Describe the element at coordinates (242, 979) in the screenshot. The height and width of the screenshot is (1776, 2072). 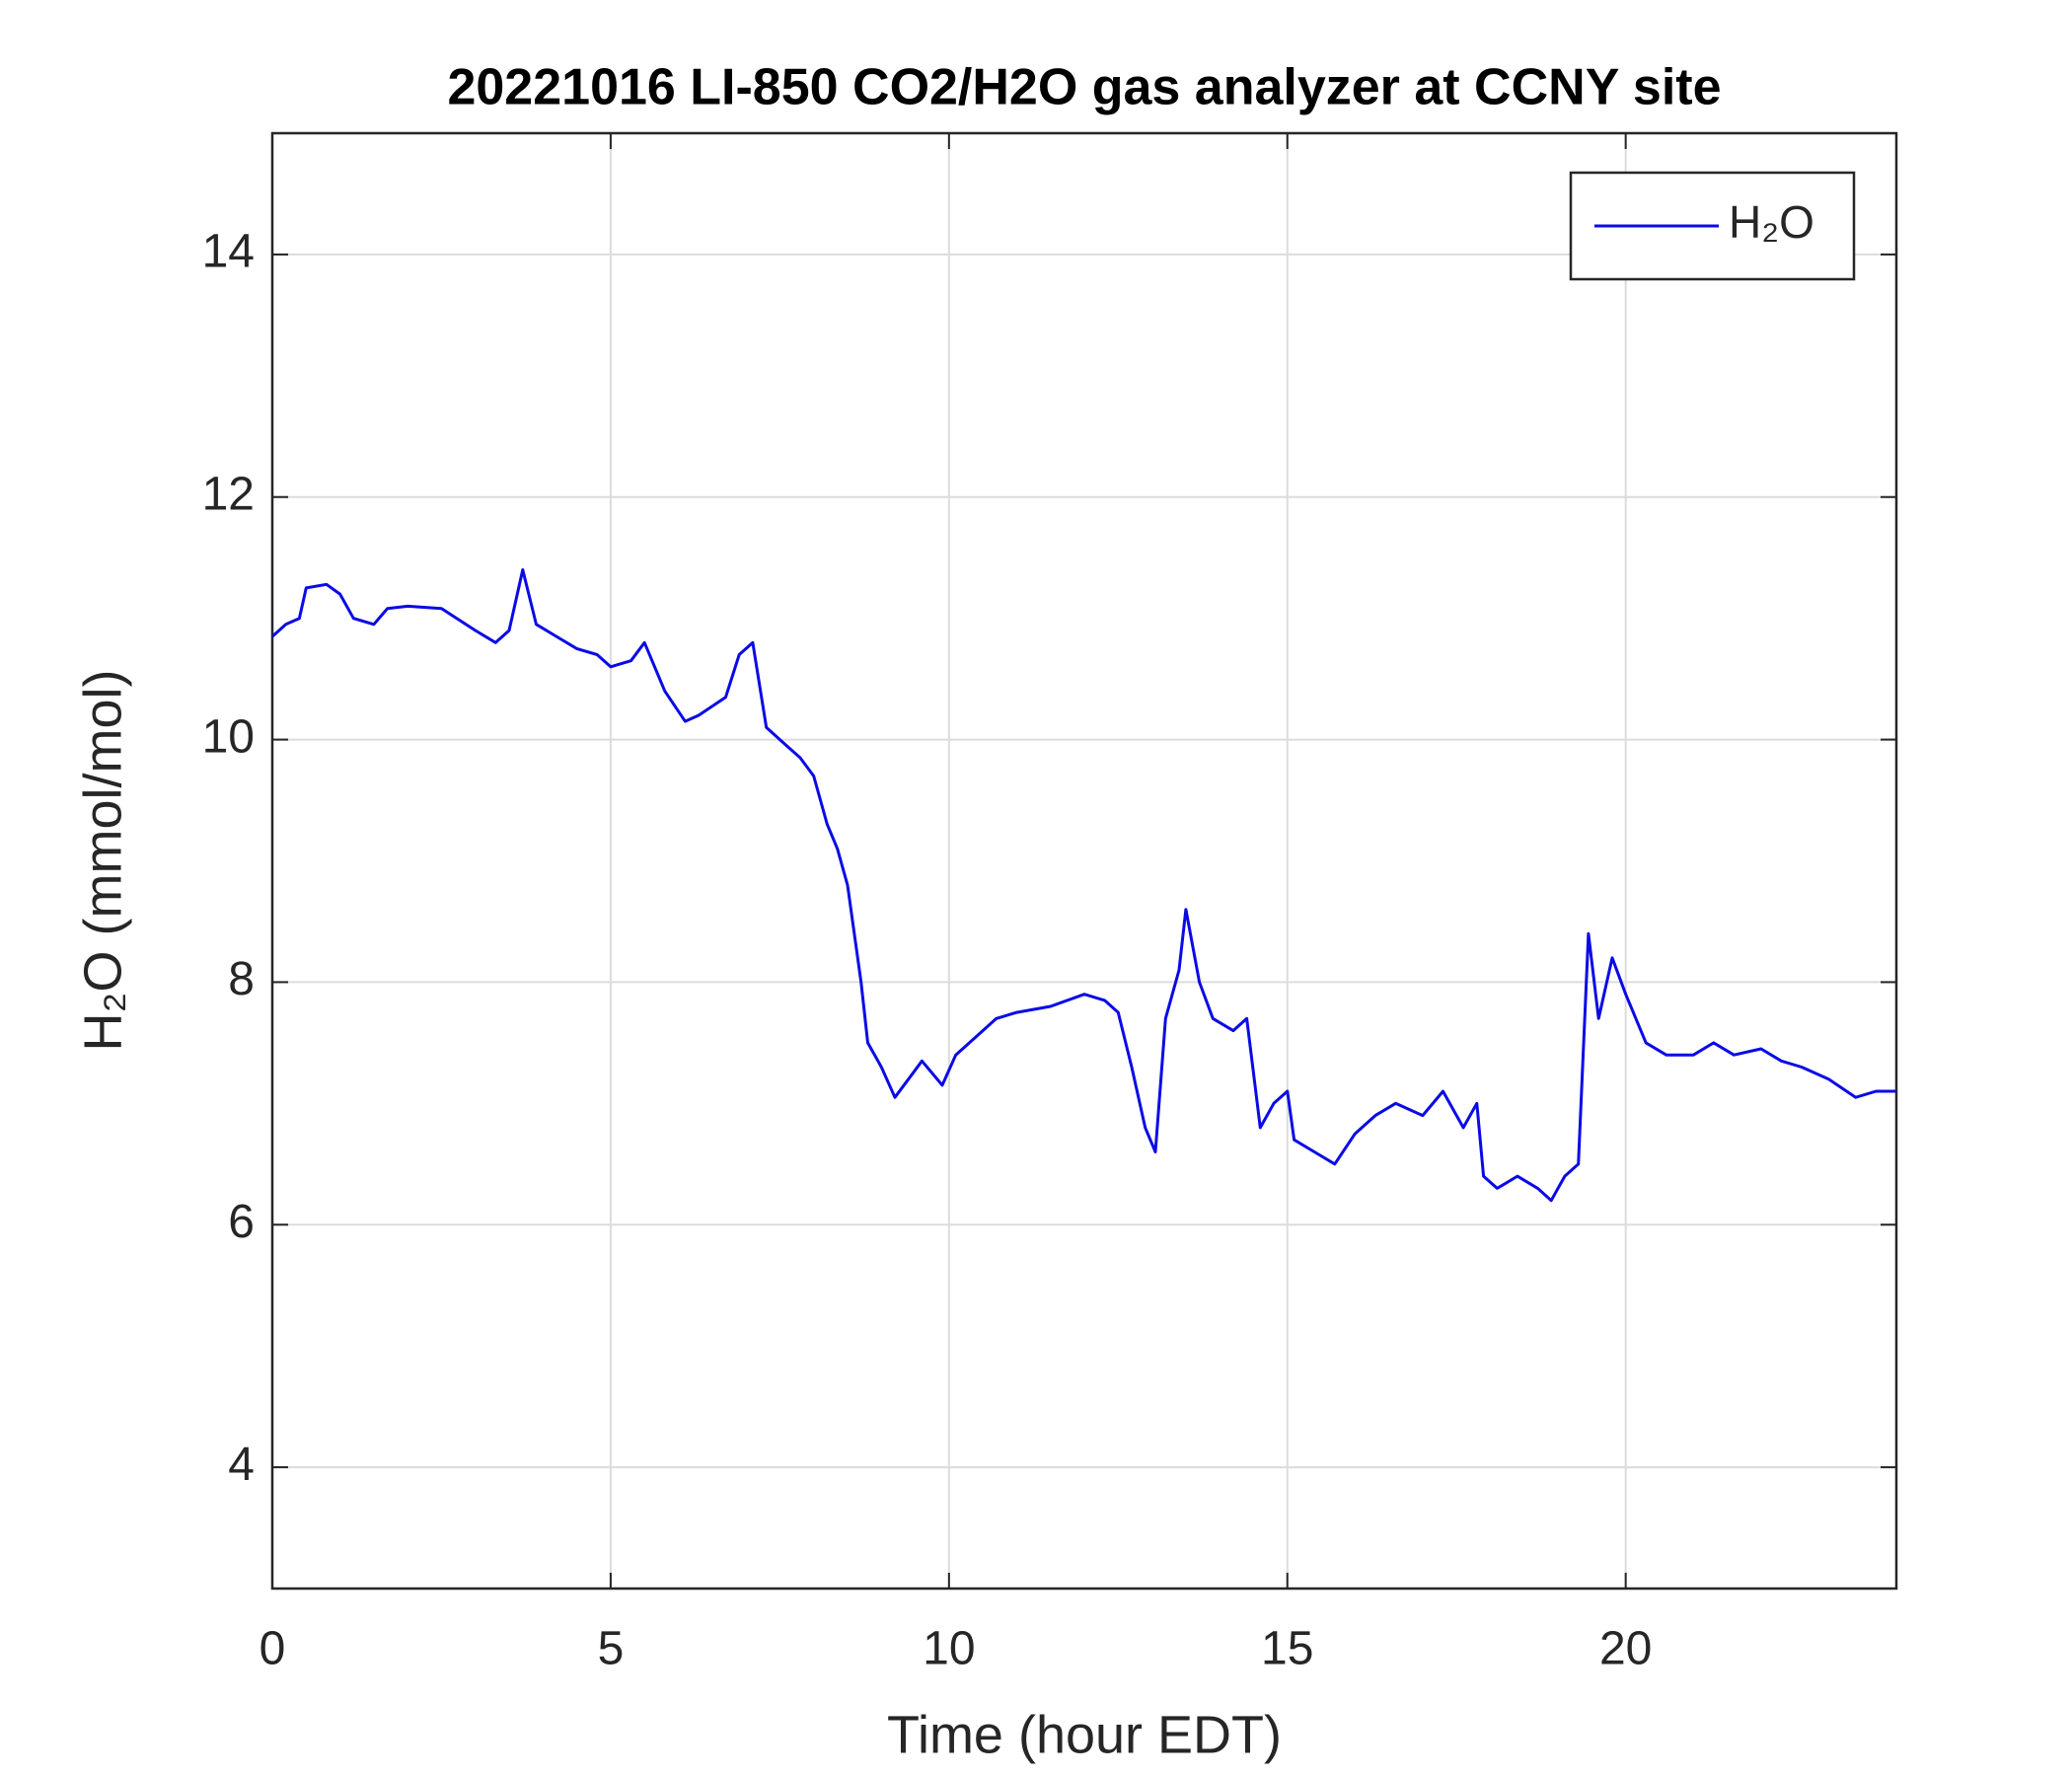
I see `y-tick-label: 8` at that location.